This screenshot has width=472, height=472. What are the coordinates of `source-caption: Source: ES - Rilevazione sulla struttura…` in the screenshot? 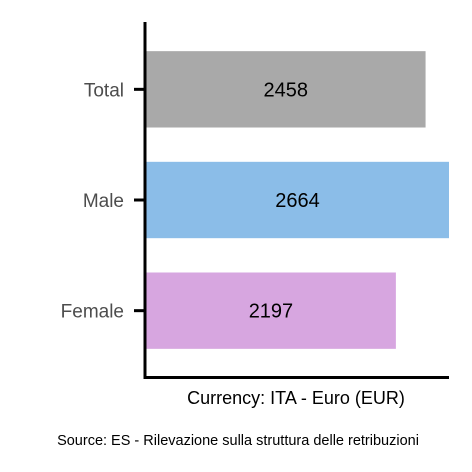 It's located at (238, 441).